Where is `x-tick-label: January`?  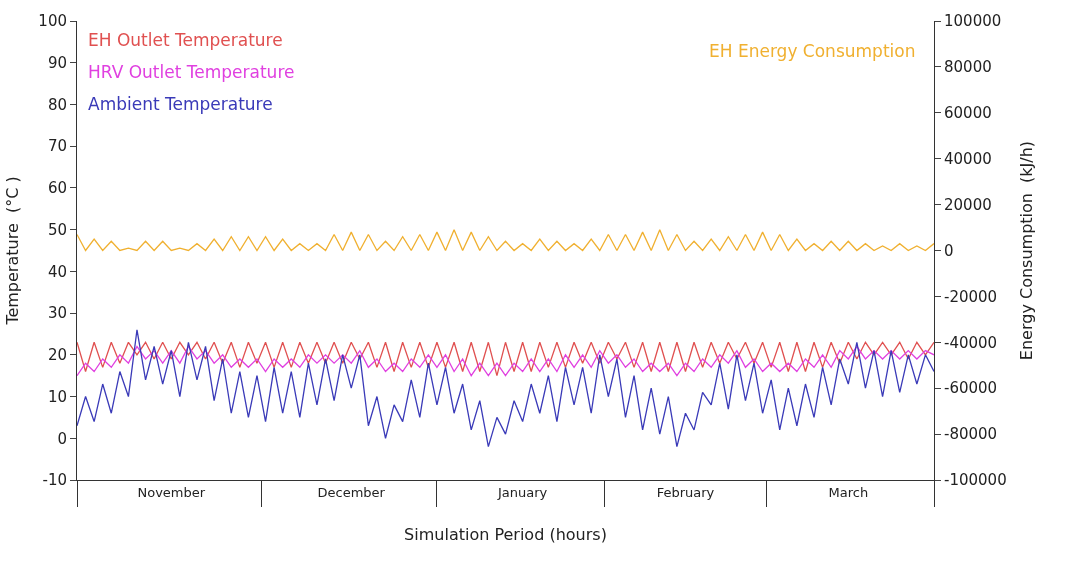
x-tick-label: January is located at coordinates (522, 492).